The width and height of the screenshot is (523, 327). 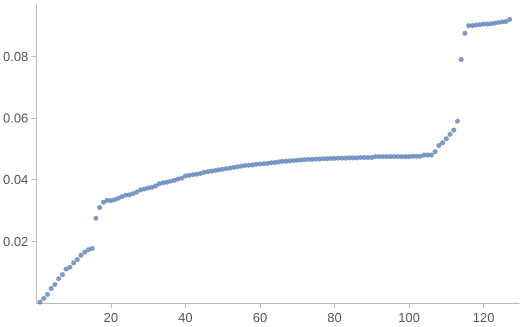 I want to click on x-tick-label: 60, so click(x=260, y=317).